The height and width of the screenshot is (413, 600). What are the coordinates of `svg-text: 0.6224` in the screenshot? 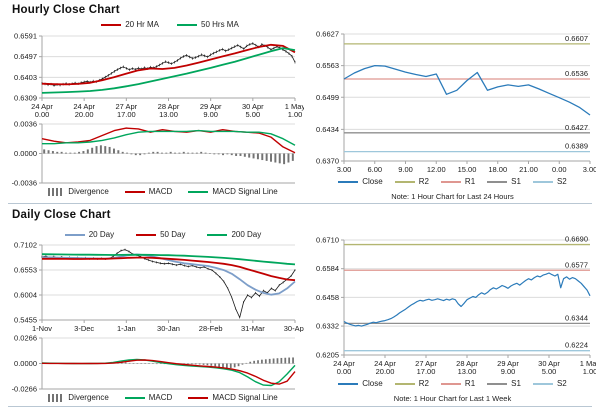 It's located at (576, 345).